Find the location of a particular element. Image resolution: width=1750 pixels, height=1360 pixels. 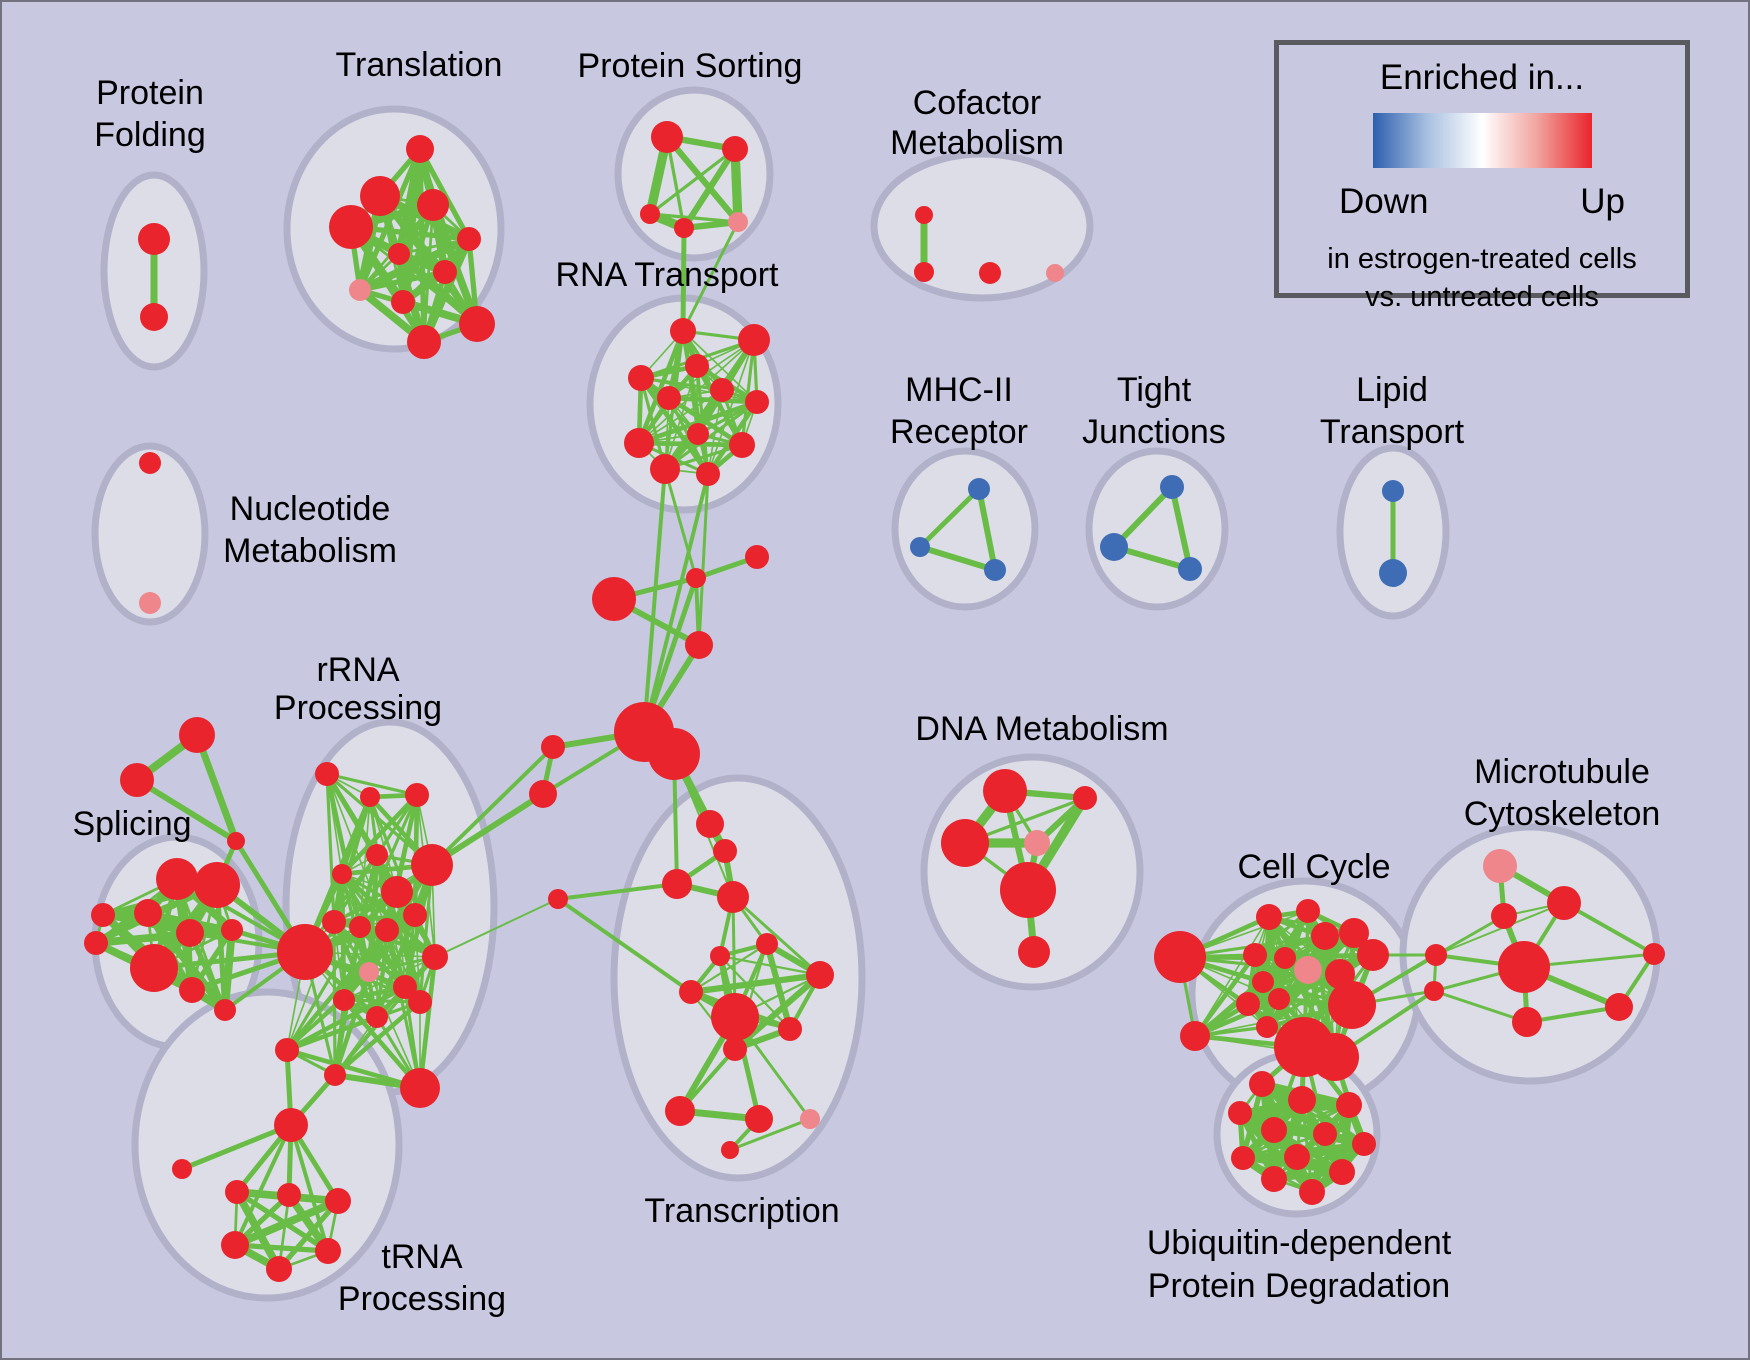

node-trh is located at coordinates (291, 1125).